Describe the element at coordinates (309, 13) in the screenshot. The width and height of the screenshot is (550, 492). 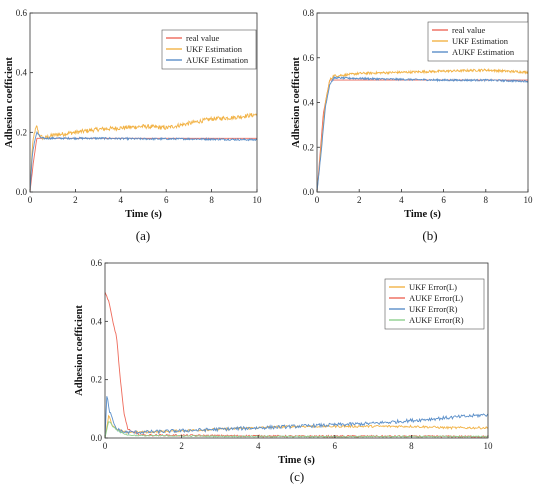
I see `y-tick-label: 0.8` at that location.